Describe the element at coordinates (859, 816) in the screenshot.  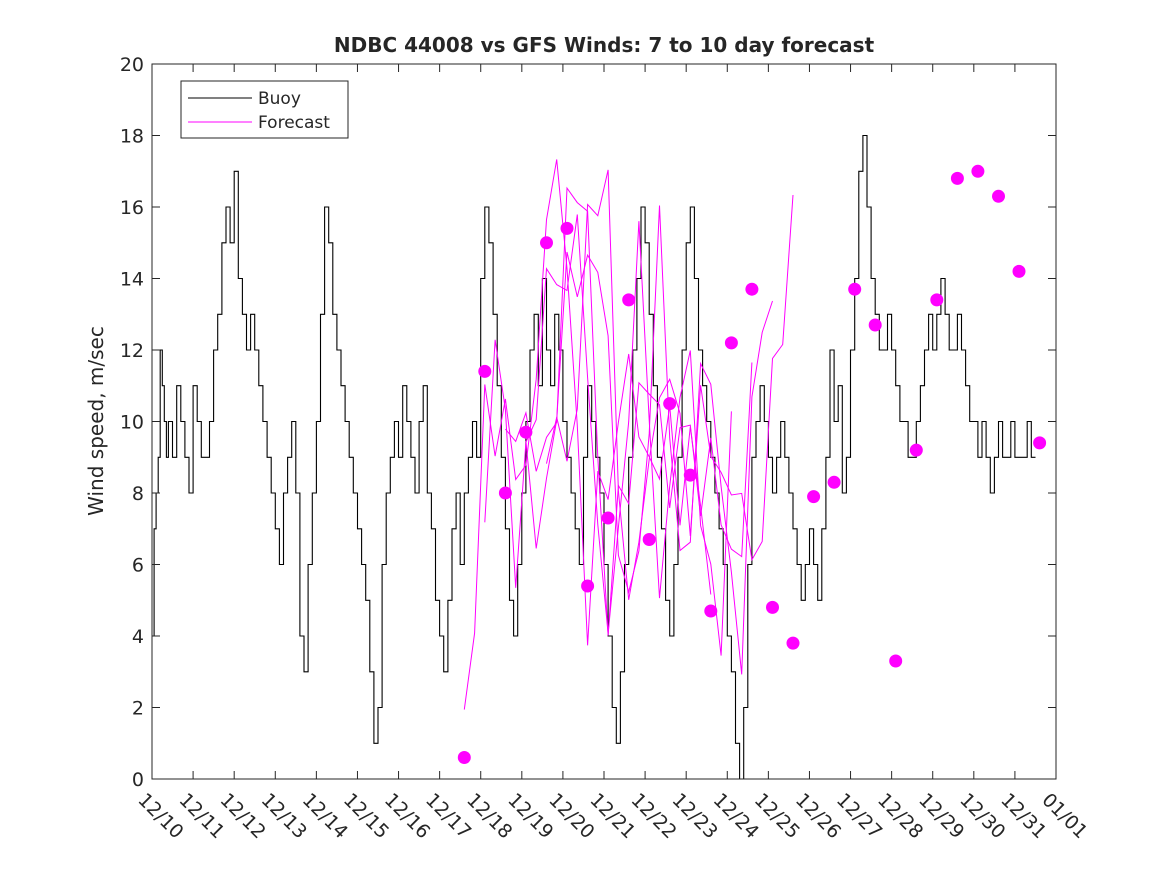
I see `x-tick-label: 12/27` at that location.